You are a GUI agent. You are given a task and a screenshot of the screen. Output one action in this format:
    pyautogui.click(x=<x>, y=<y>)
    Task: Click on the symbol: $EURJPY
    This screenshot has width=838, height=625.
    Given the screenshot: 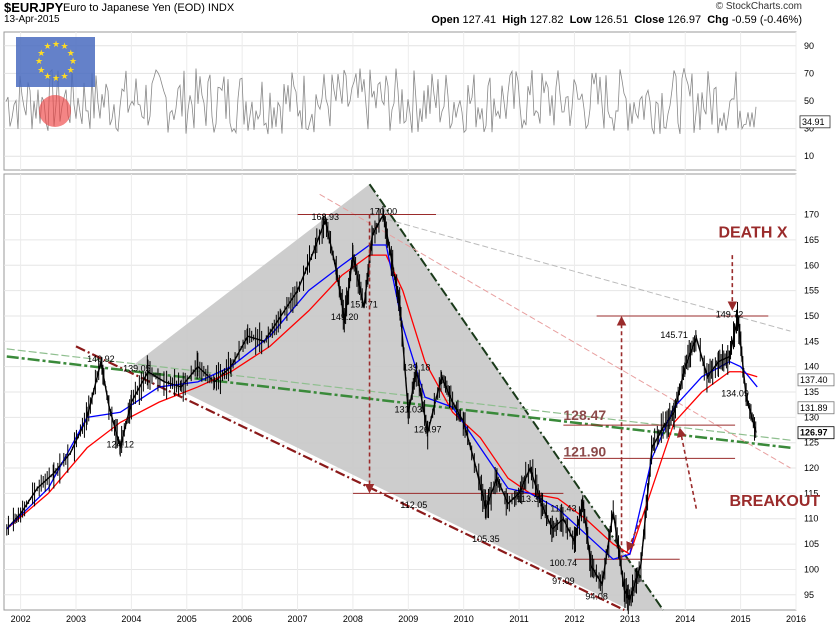 What is the action you would take?
    pyautogui.click(x=34, y=7)
    